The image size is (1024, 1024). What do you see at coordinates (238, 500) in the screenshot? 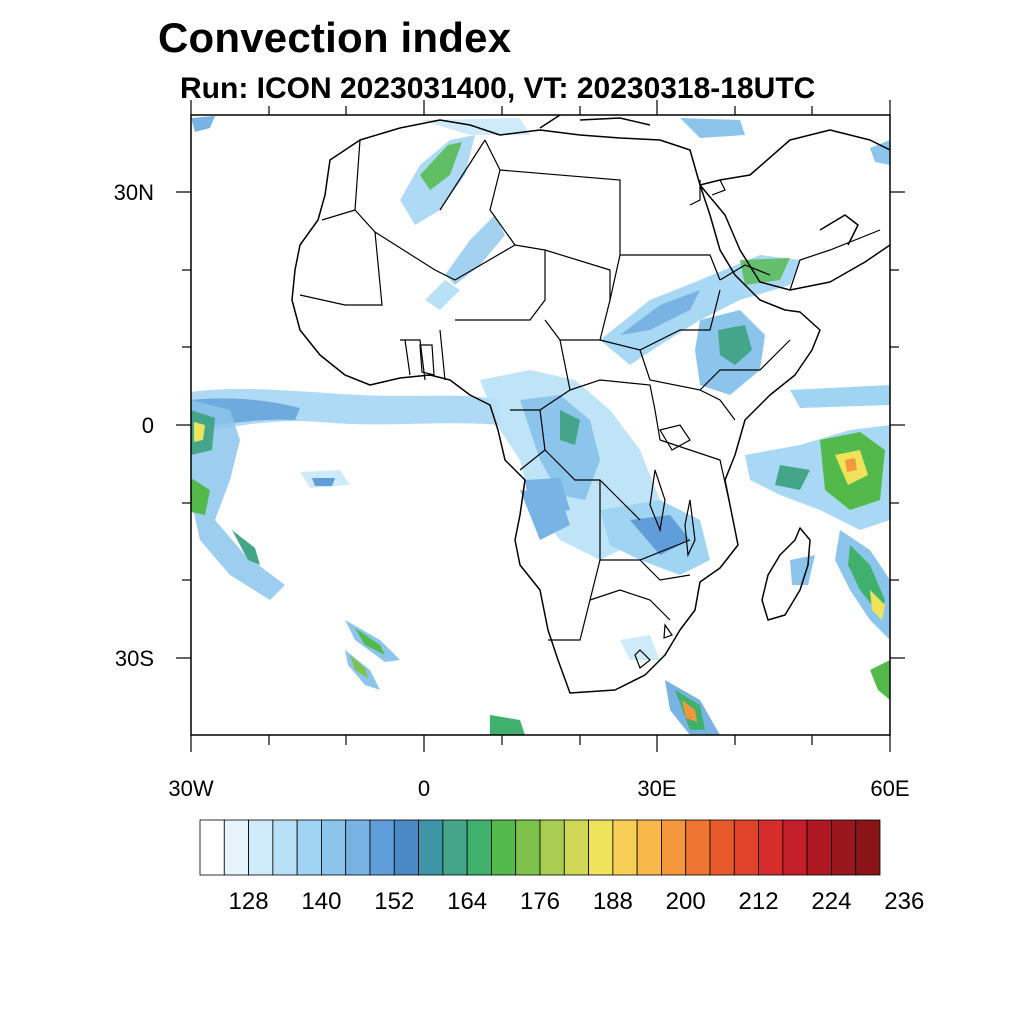
I see `convection-area-west` at bounding box center [238, 500].